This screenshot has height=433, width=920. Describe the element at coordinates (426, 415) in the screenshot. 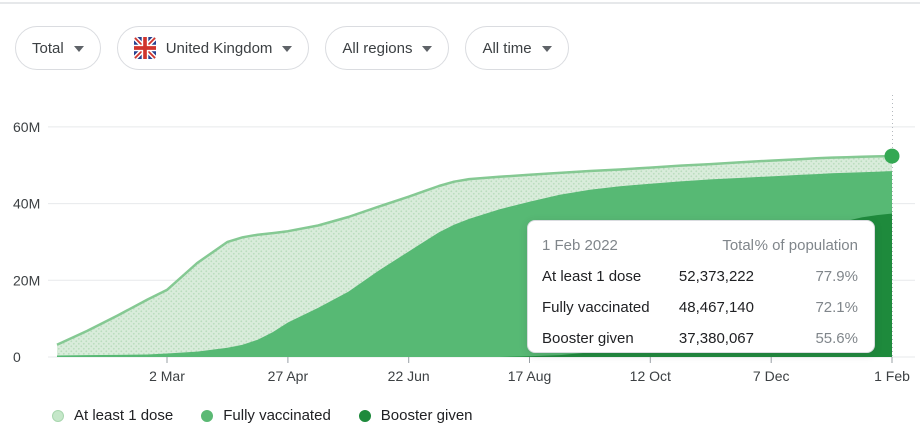

I see `legend-label: Booster given` at that location.